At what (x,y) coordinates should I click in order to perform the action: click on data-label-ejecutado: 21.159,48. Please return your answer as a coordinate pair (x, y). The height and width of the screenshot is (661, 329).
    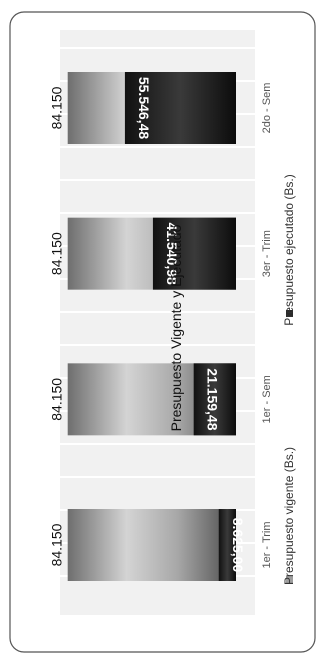
    Looking at the image, I should click on (213, 399).